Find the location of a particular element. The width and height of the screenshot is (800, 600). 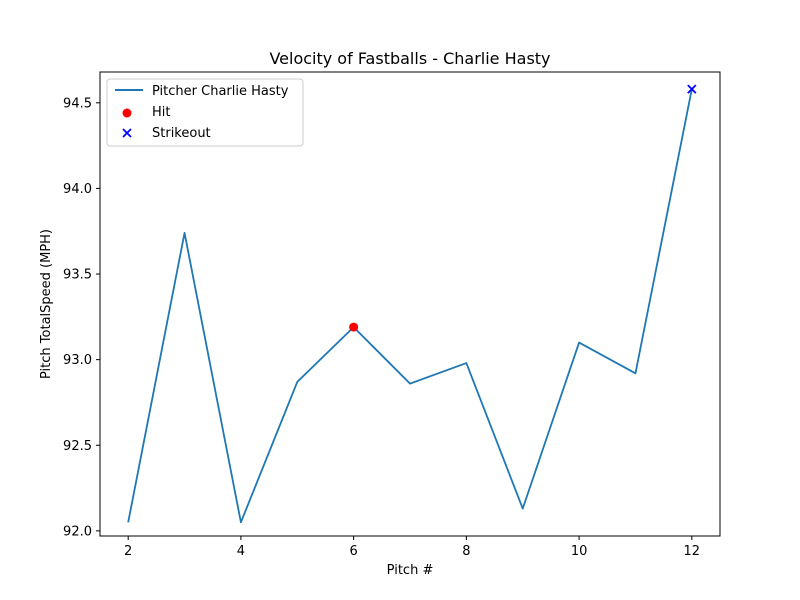

x-tick-label: 12 is located at coordinates (692, 551).